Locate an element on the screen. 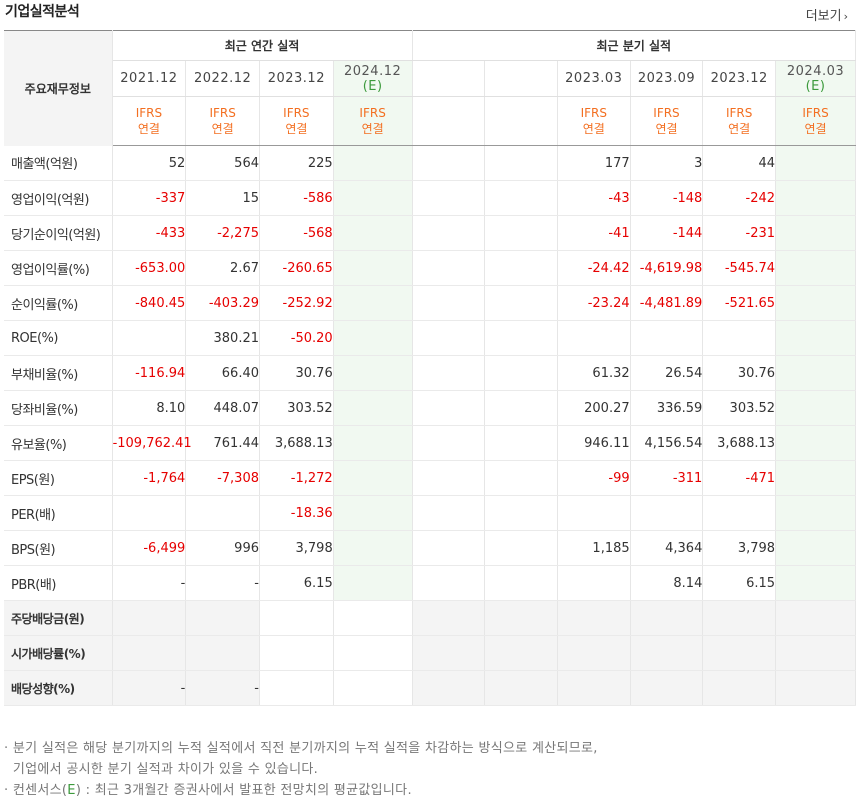  value-cell: -568 is located at coordinates (296, 233).